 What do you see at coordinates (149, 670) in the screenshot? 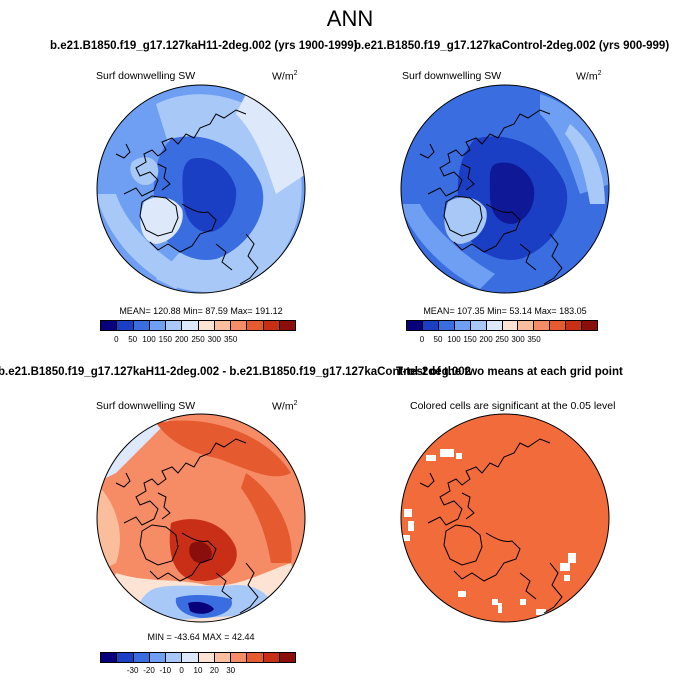
I see `colorbar-tick-label: -20` at bounding box center [149, 670].